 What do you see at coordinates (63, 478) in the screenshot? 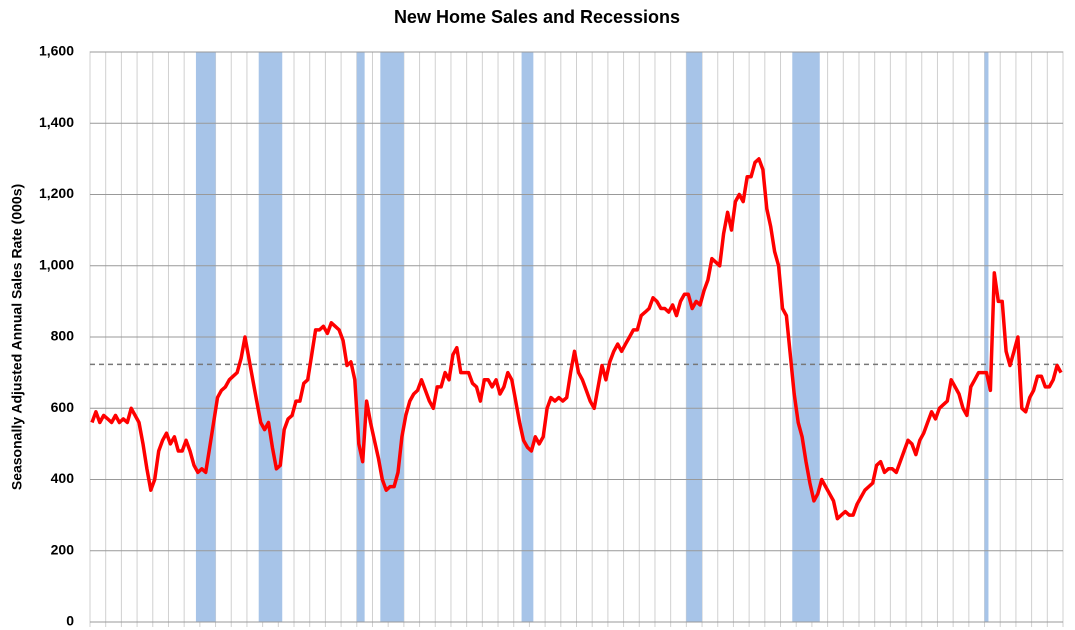
I see `y-tick-label: 400` at bounding box center [63, 478].